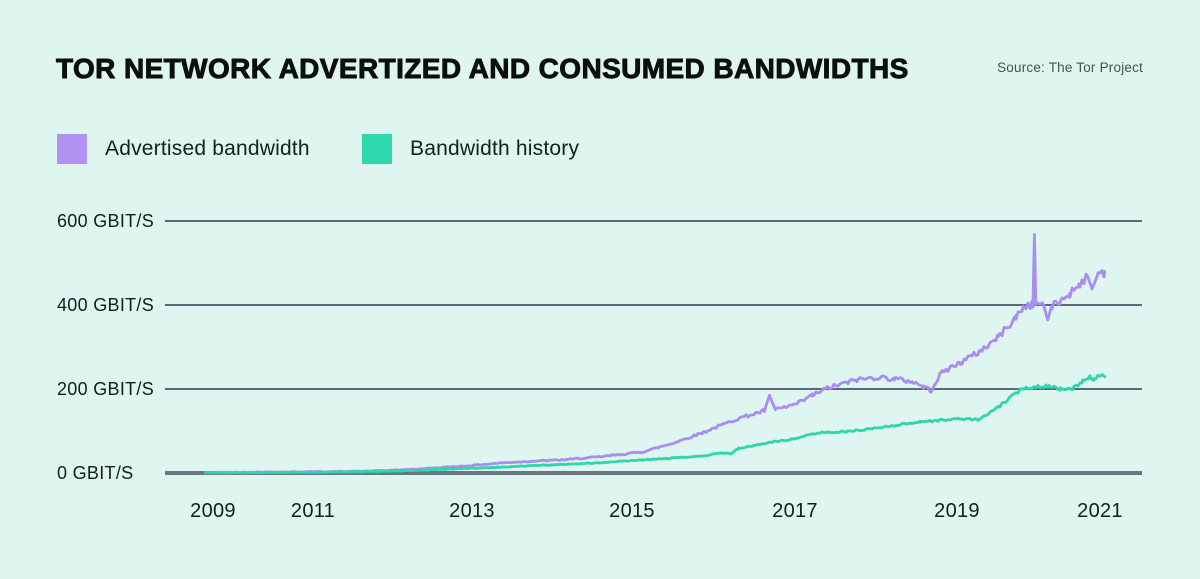 The image size is (1200, 579). Describe the element at coordinates (106, 221) in the screenshot. I see `y-tick-label: 600 GBIT/S` at that location.